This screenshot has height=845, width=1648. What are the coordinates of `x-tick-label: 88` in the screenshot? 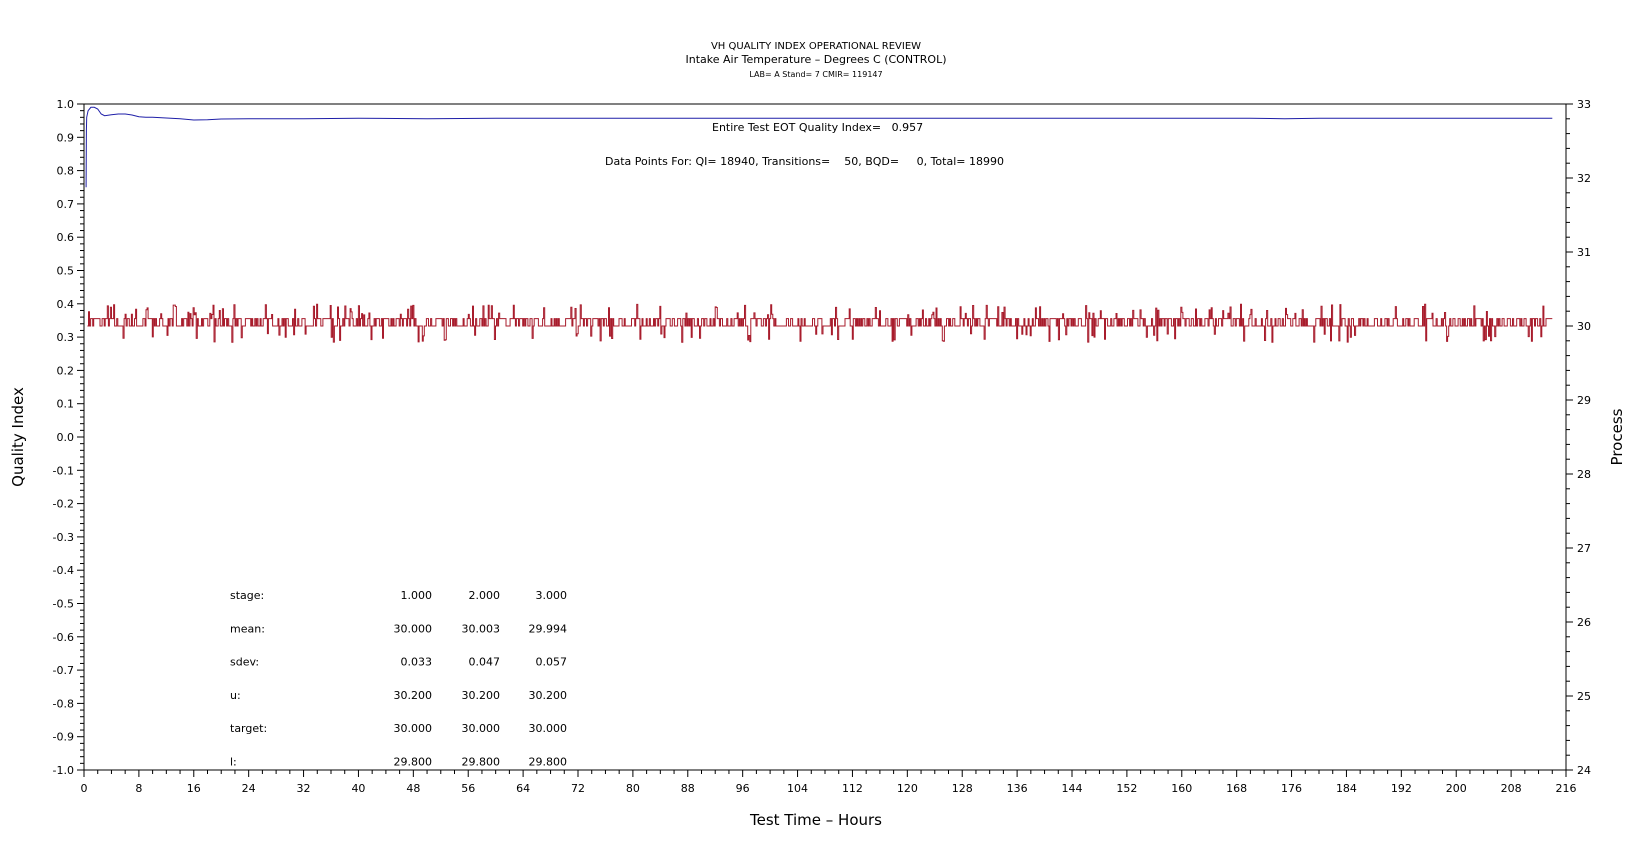 It's located at (688, 788).